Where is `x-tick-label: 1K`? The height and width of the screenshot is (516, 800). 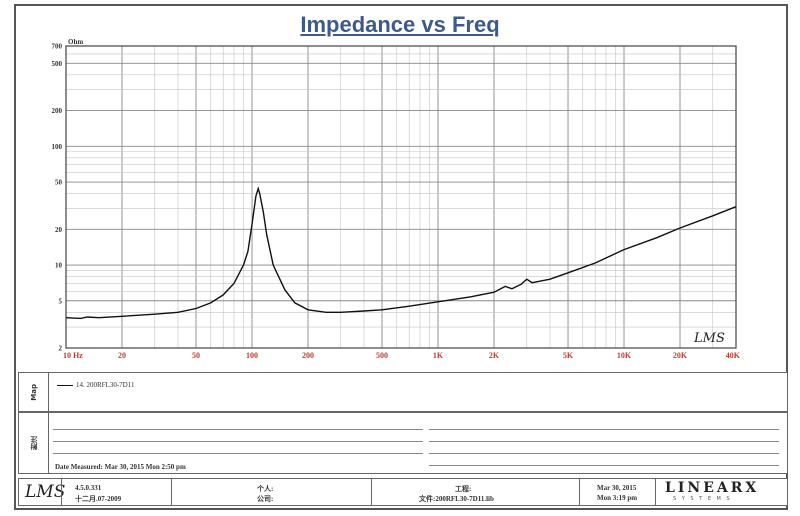 x-tick-label: 1K is located at coordinates (438, 355).